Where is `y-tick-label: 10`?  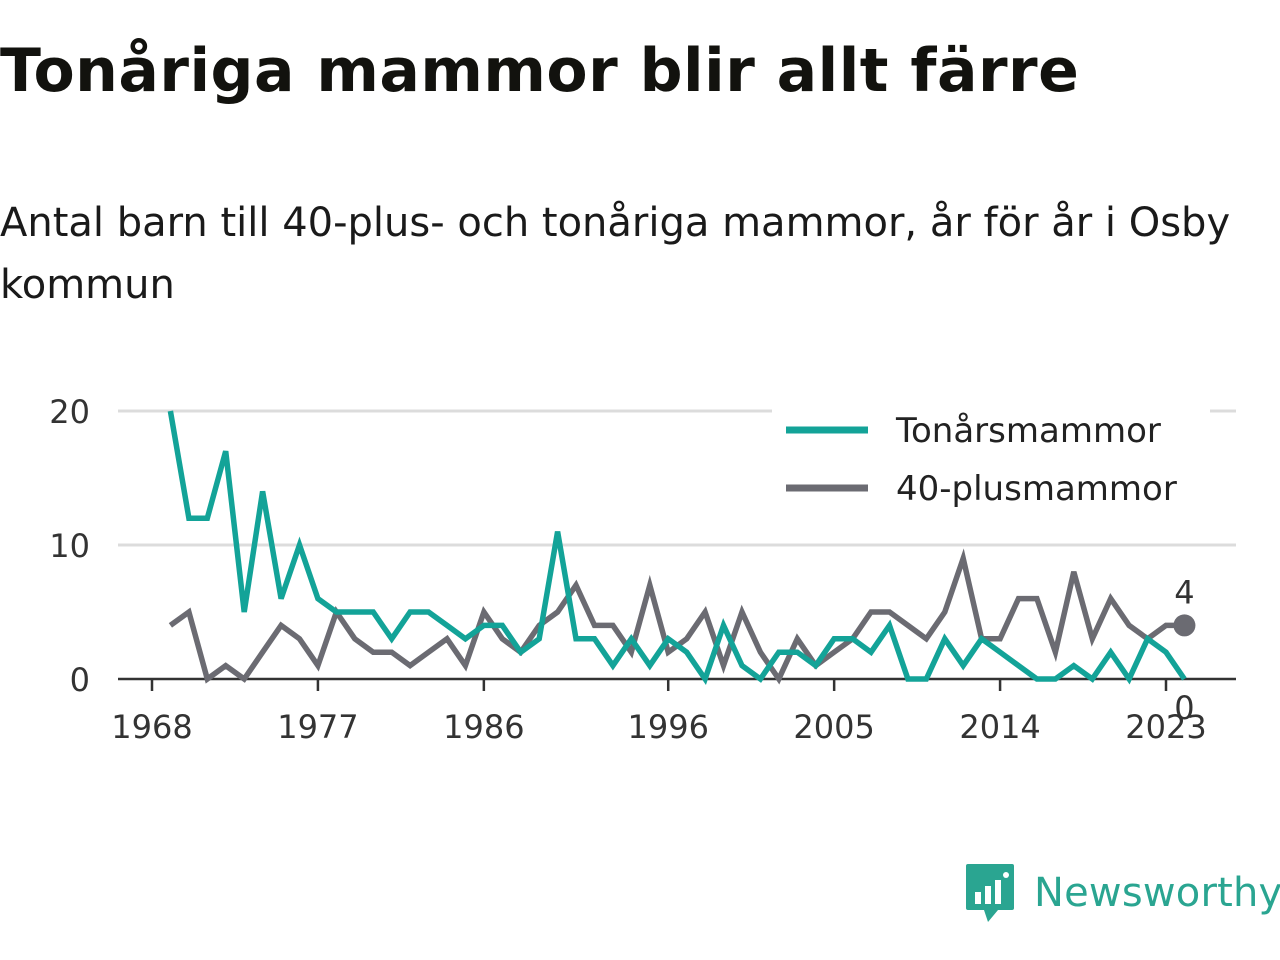 y-tick-label: 10 is located at coordinates (69, 546).